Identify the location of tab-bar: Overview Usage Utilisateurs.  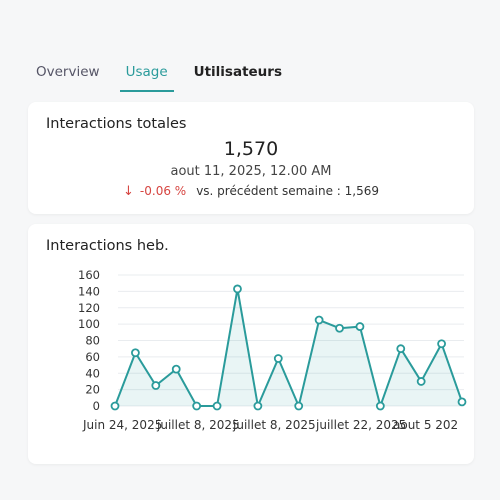
(172, 78).